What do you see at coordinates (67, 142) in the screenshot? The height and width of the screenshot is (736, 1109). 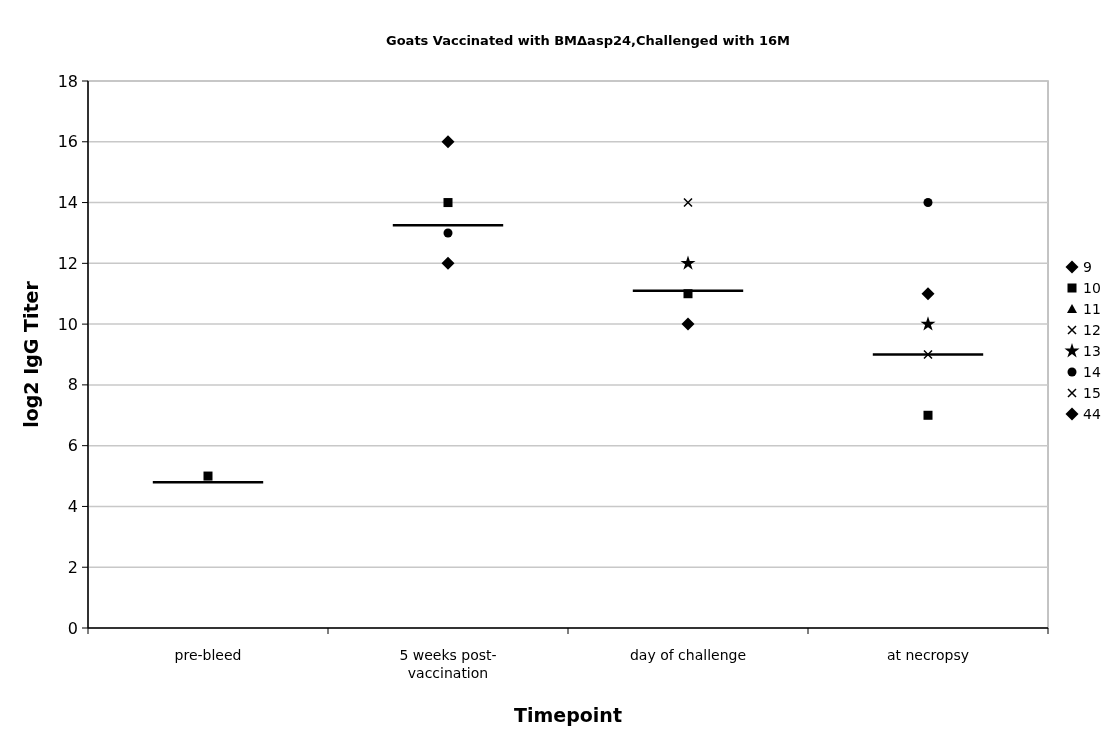 I see `y-tick-label: 16` at bounding box center [67, 142].